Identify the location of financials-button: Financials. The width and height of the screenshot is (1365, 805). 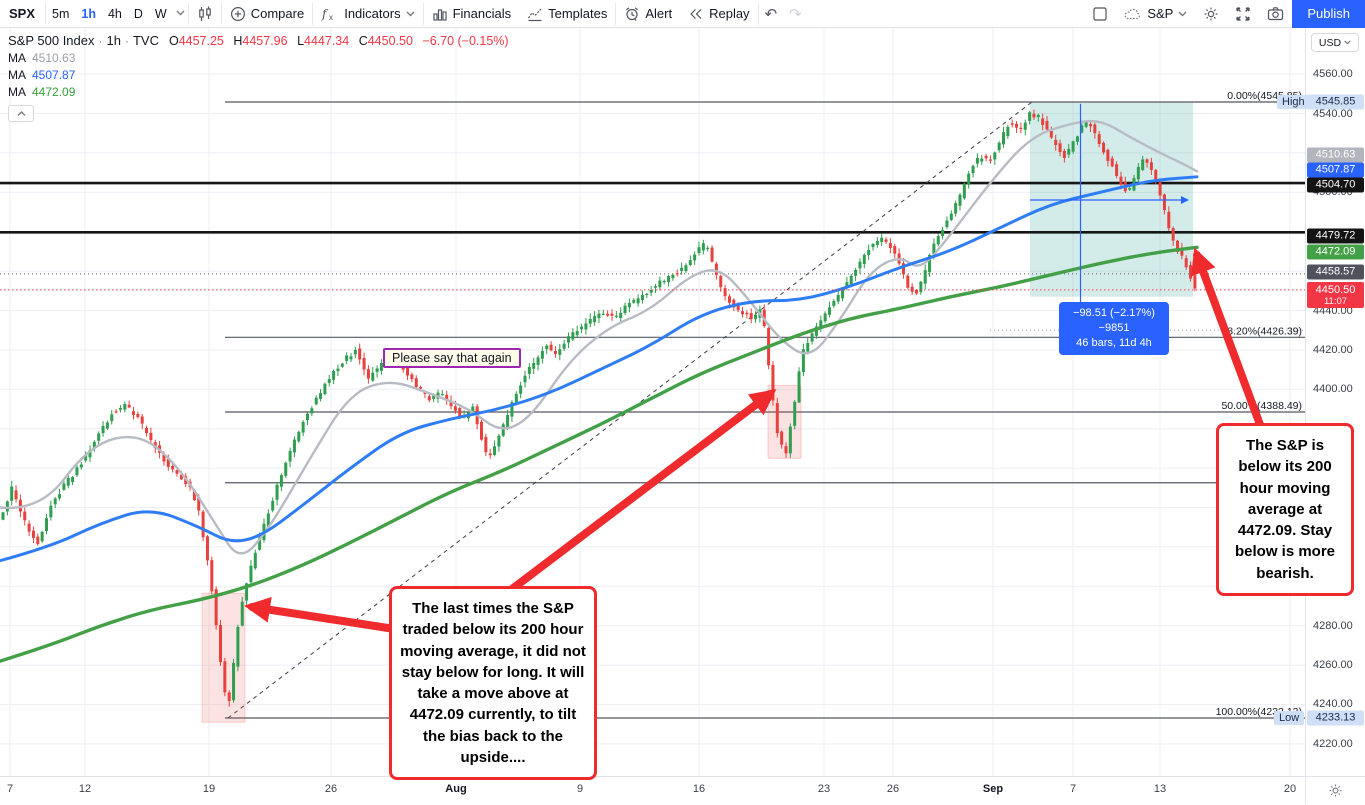
(472, 13).